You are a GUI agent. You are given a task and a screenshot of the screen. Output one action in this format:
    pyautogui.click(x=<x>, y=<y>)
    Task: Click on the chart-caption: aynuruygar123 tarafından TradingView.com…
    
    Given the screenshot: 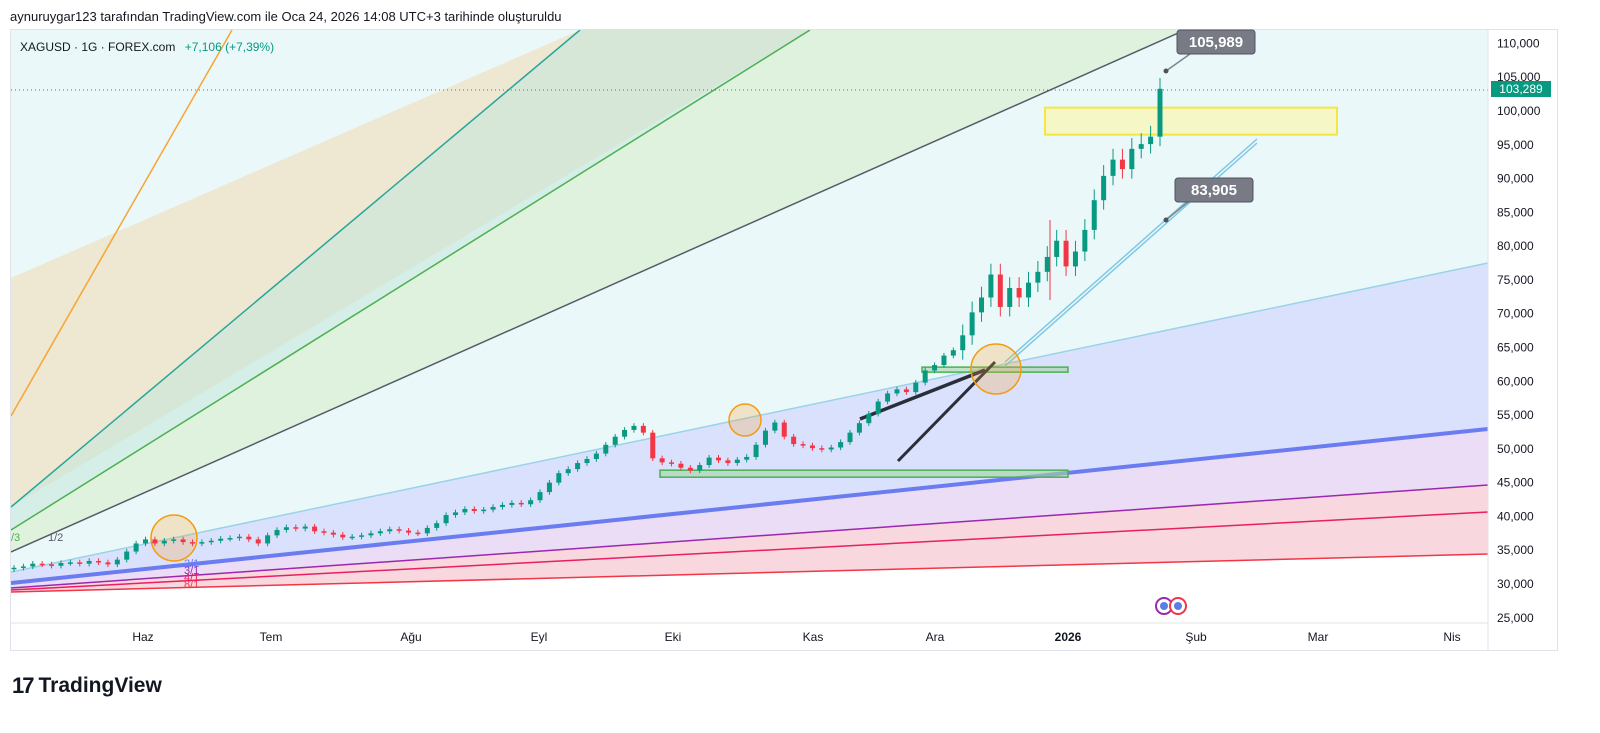 What is the action you would take?
    pyautogui.click(x=286, y=16)
    